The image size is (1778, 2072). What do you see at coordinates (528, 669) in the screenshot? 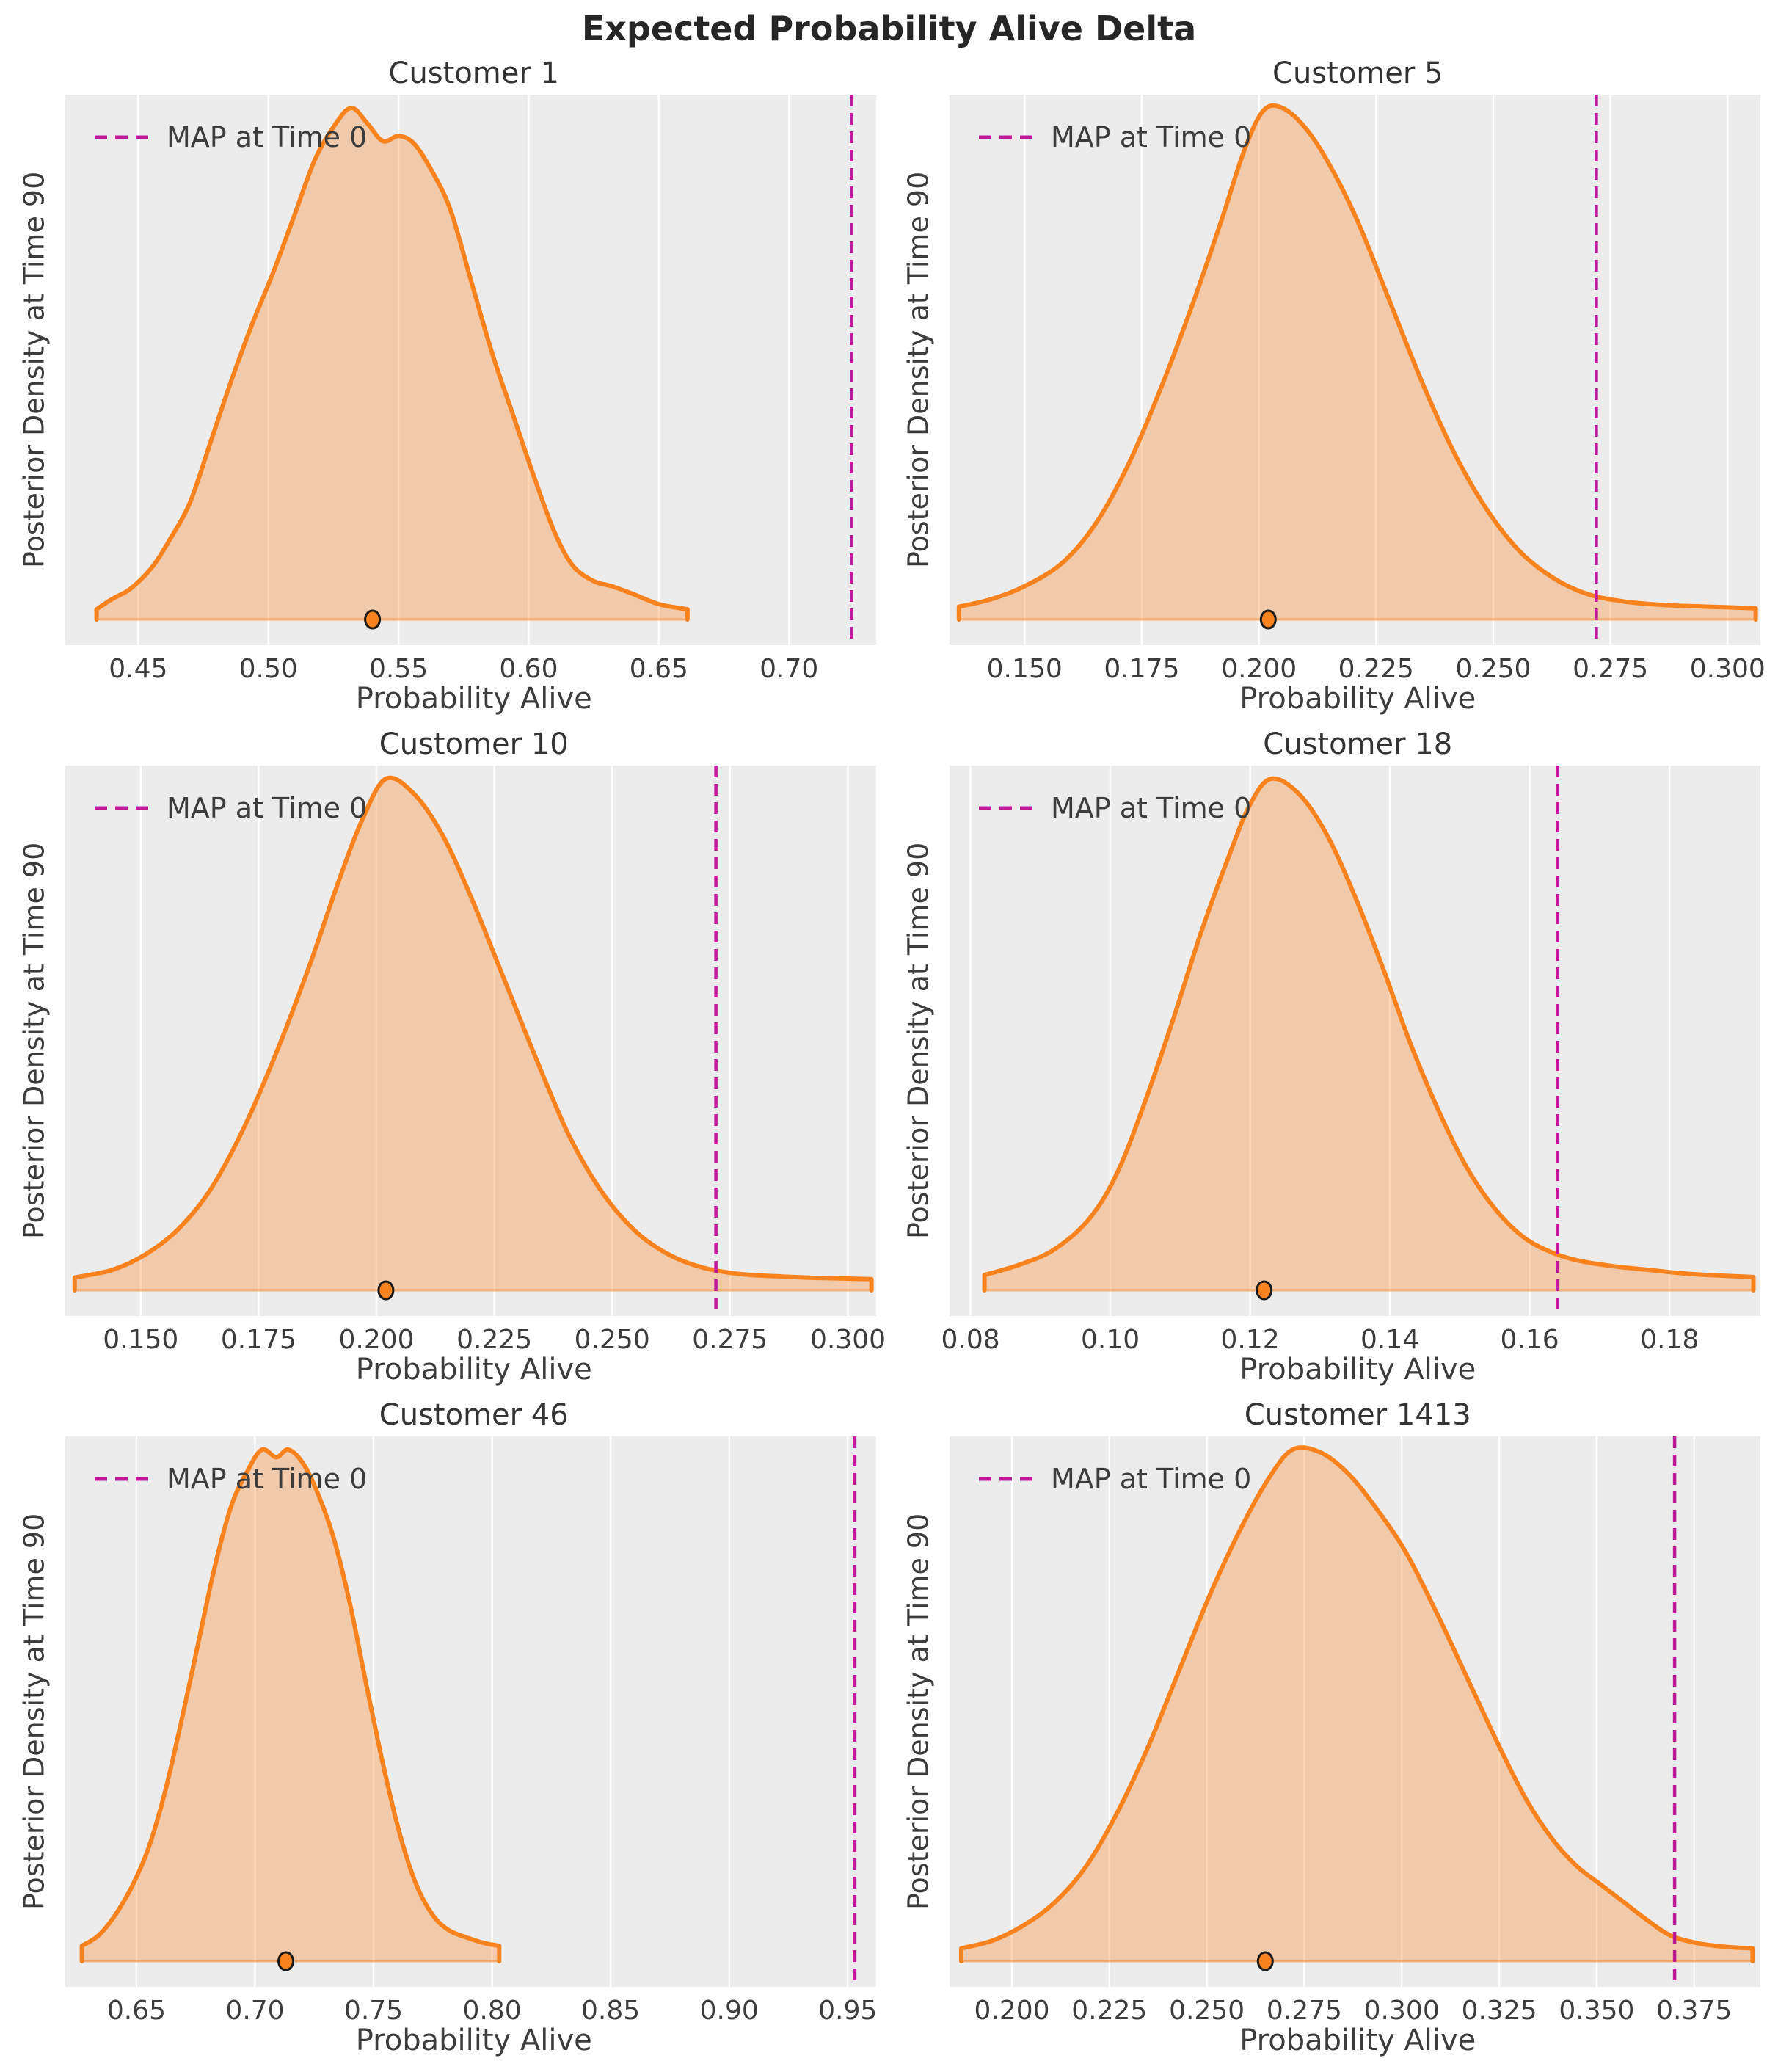
I see `tick-label: 0.60` at bounding box center [528, 669].